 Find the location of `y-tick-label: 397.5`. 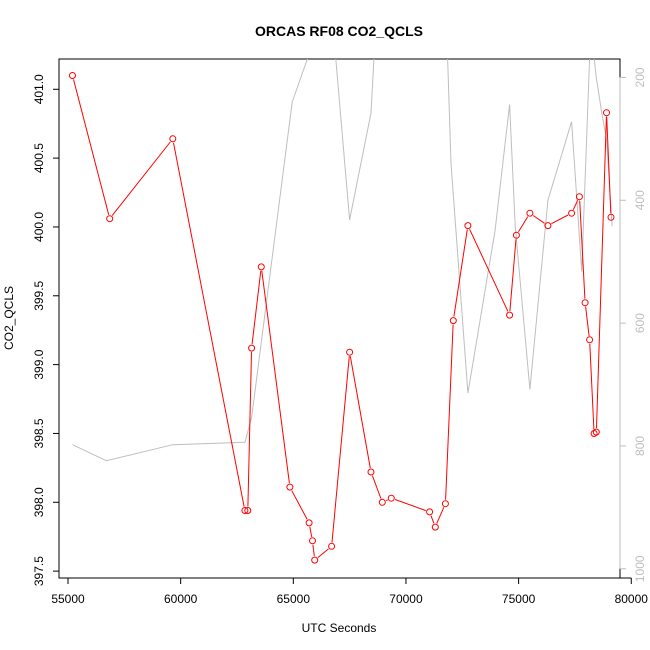

y-tick-label: 397.5 is located at coordinates (39, 571).